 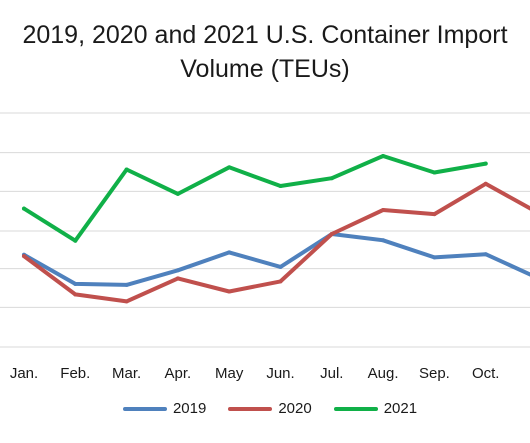 What do you see at coordinates (189, 408) in the screenshot?
I see `legend-label: 2019` at bounding box center [189, 408].